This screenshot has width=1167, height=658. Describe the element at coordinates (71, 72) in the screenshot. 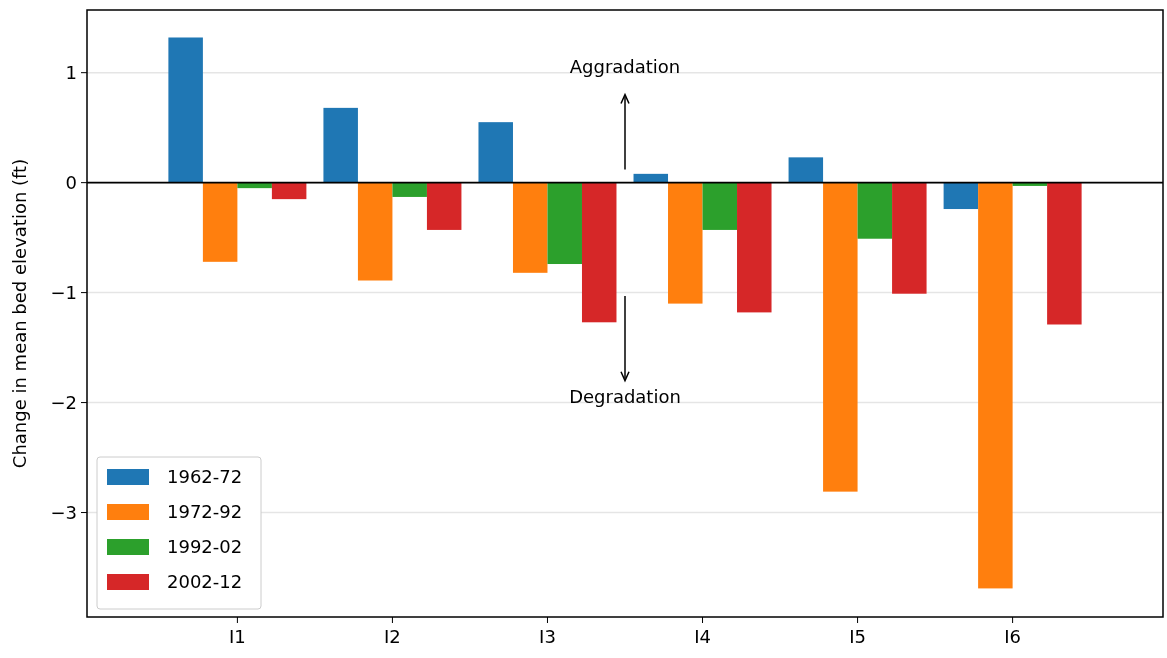

I see `y-tick-label: 1` at that location.